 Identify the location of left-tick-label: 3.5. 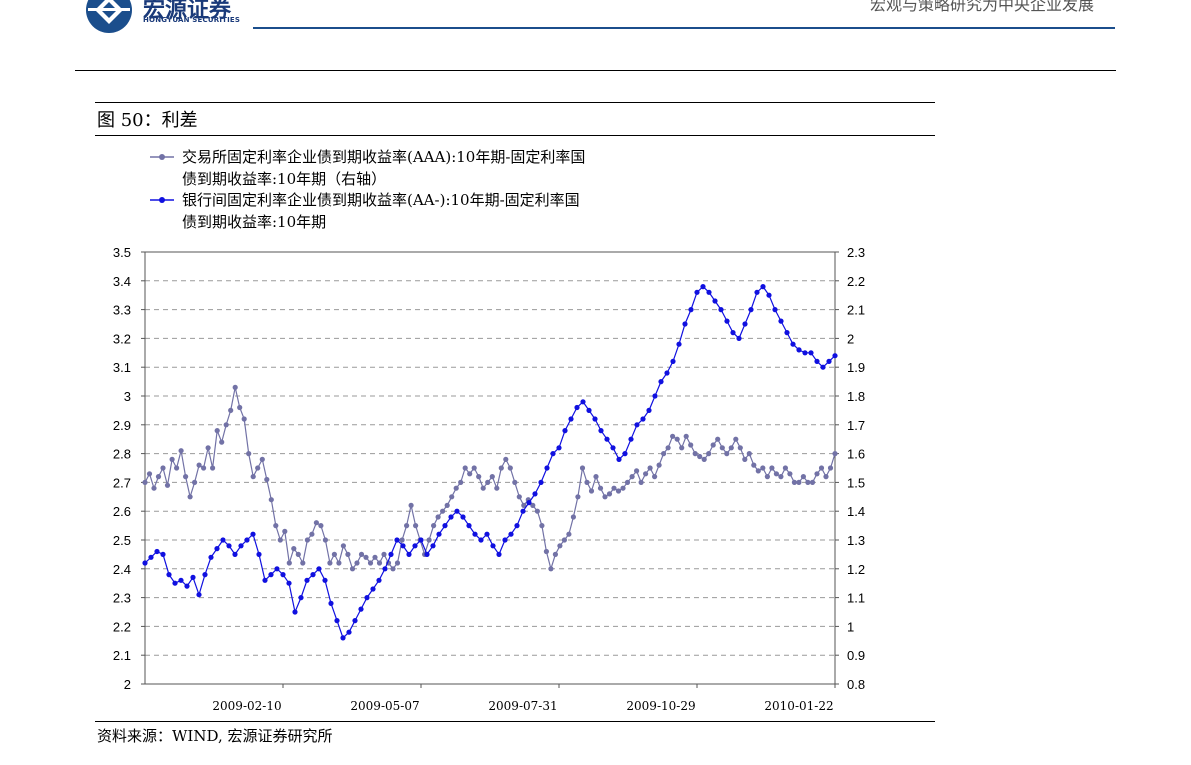
(122, 252).